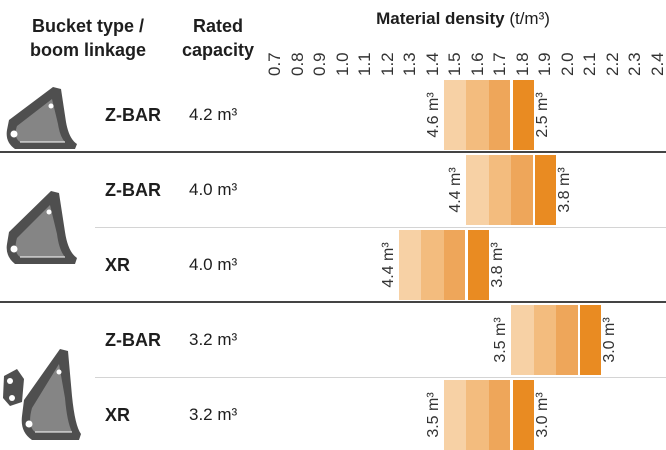  I want to click on bucket-with-coupler-icon, so click(42, 394).